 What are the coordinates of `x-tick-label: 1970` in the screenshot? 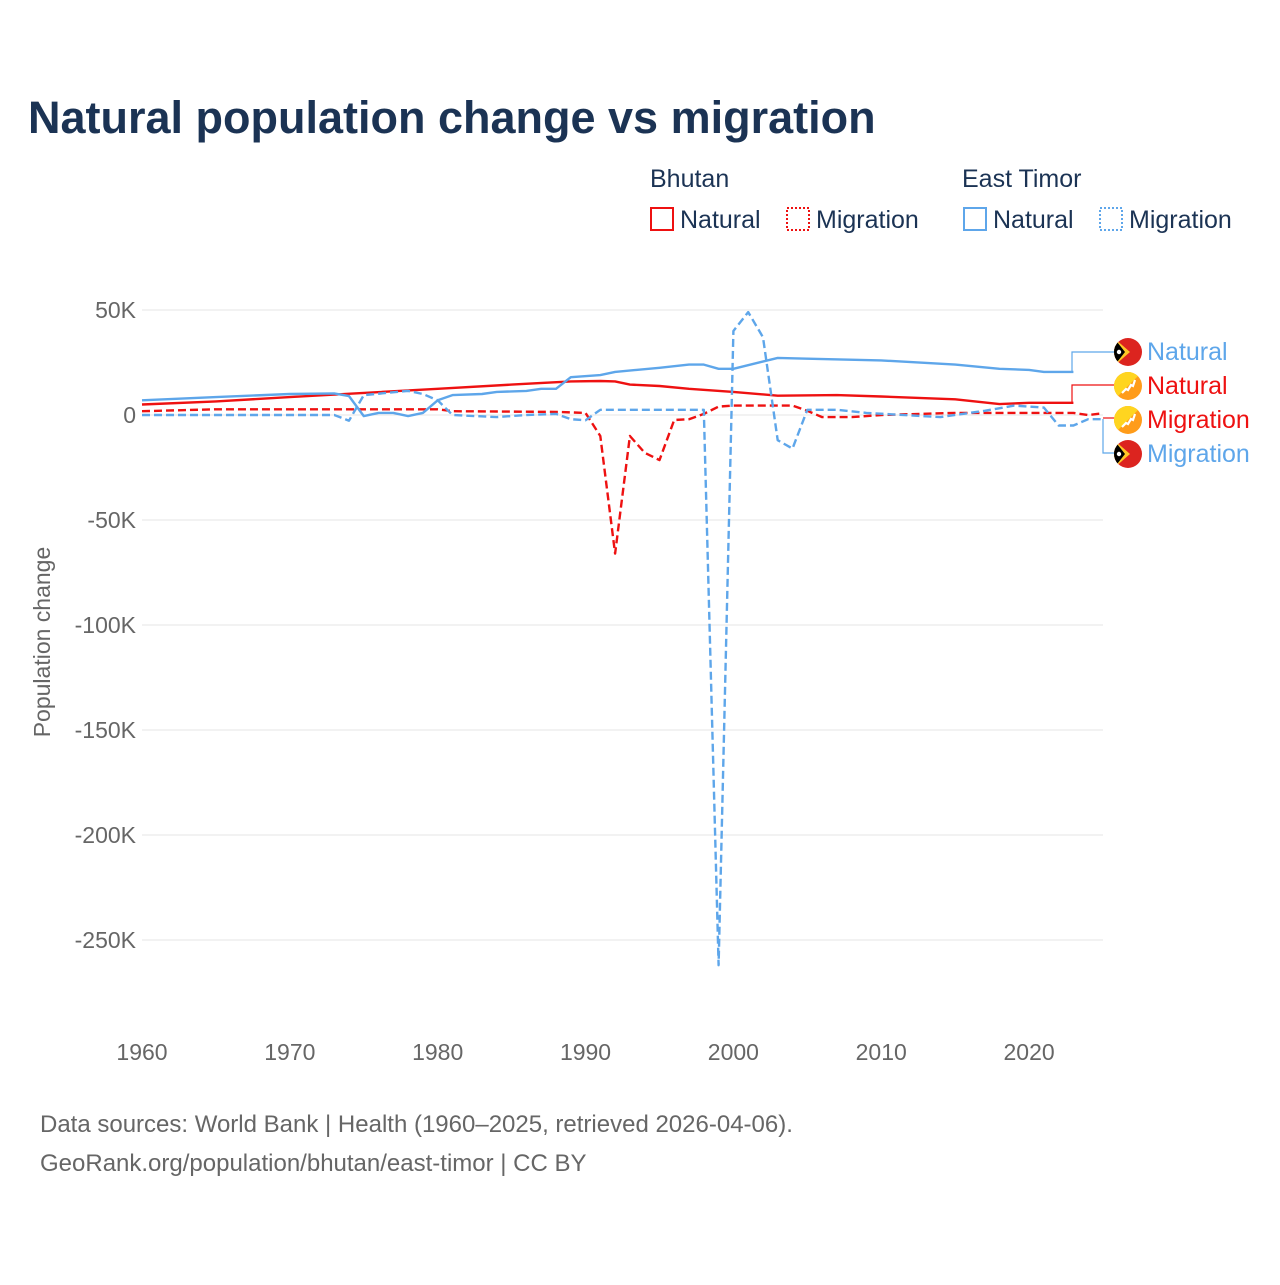 It's located at (289, 1052).